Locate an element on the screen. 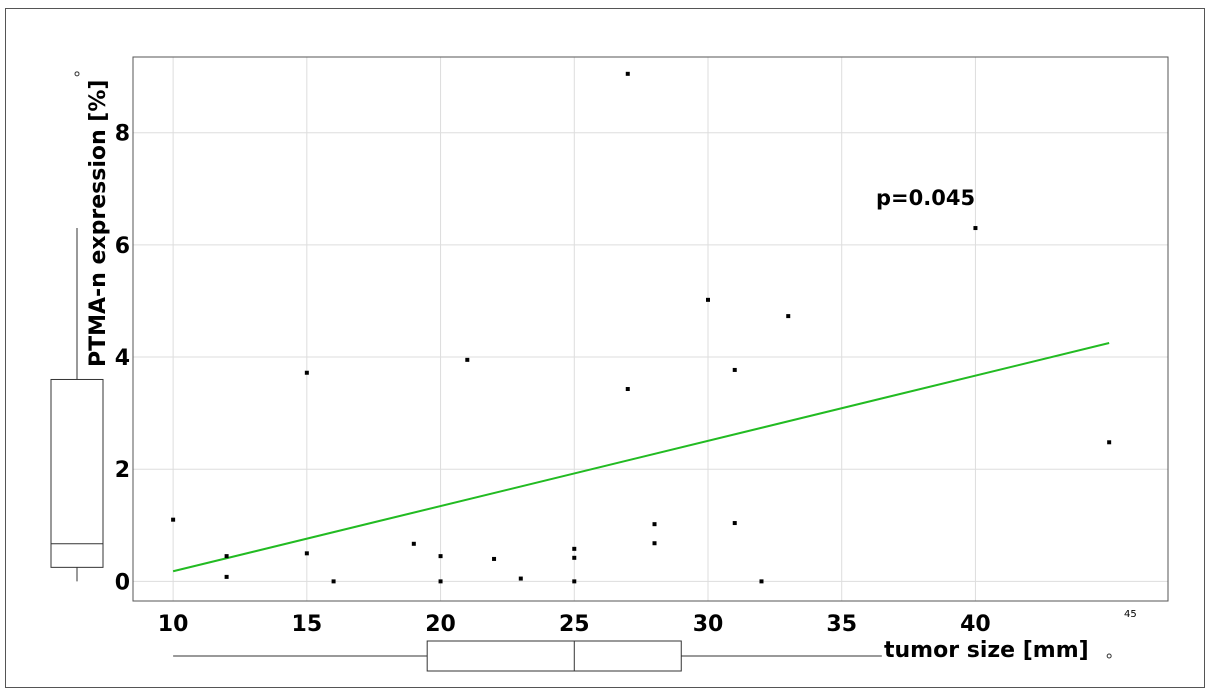 The width and height of the screenshot is (1210, 693). x-tick-labels: 10 15 20 25 30 35 40 is located at coordinates (574, 624).